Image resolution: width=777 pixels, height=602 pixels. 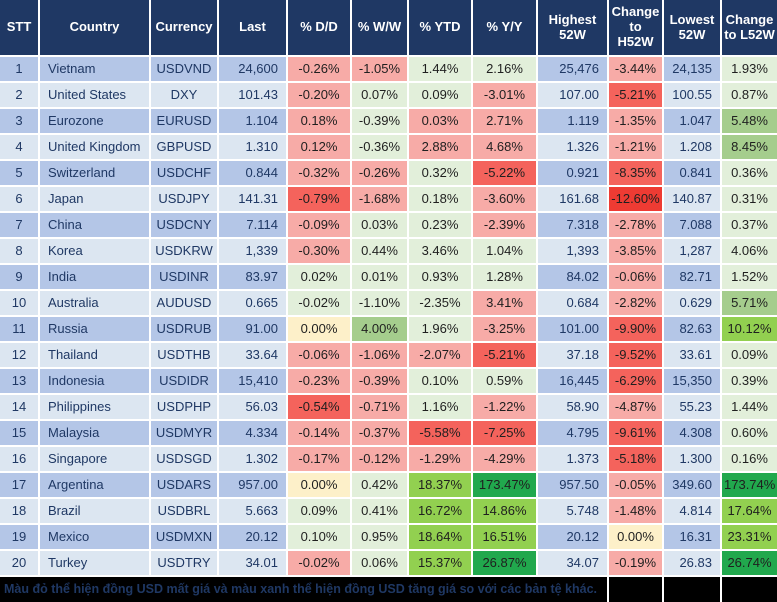 What do you see at coordinates (636, 486) in the screenshot?
I see `cell-chgH: -0.05%` at bounding box center [636, 486].